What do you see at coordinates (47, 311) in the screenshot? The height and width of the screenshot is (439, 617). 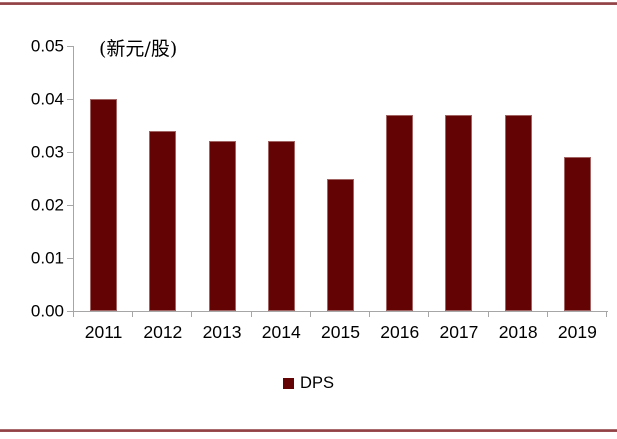 I see `y-tick-label: 0.00` at bounding box center [47, 311].